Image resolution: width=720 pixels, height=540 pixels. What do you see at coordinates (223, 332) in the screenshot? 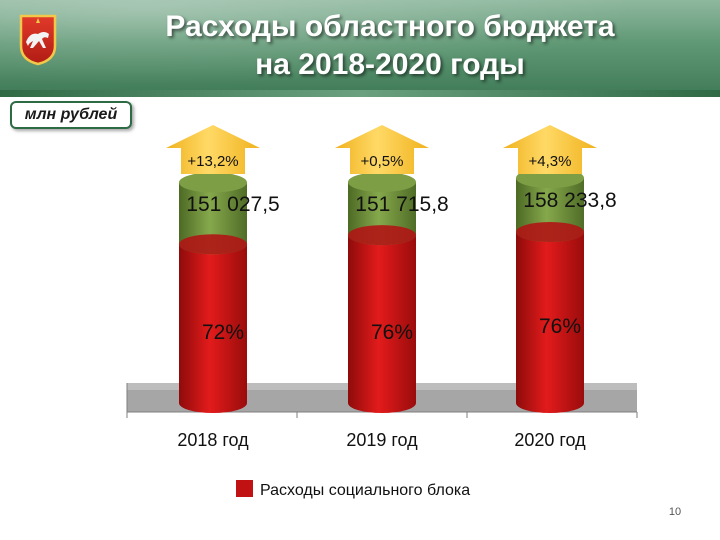
I see `share-label-1: 72%` at bounding box center [223, 332].